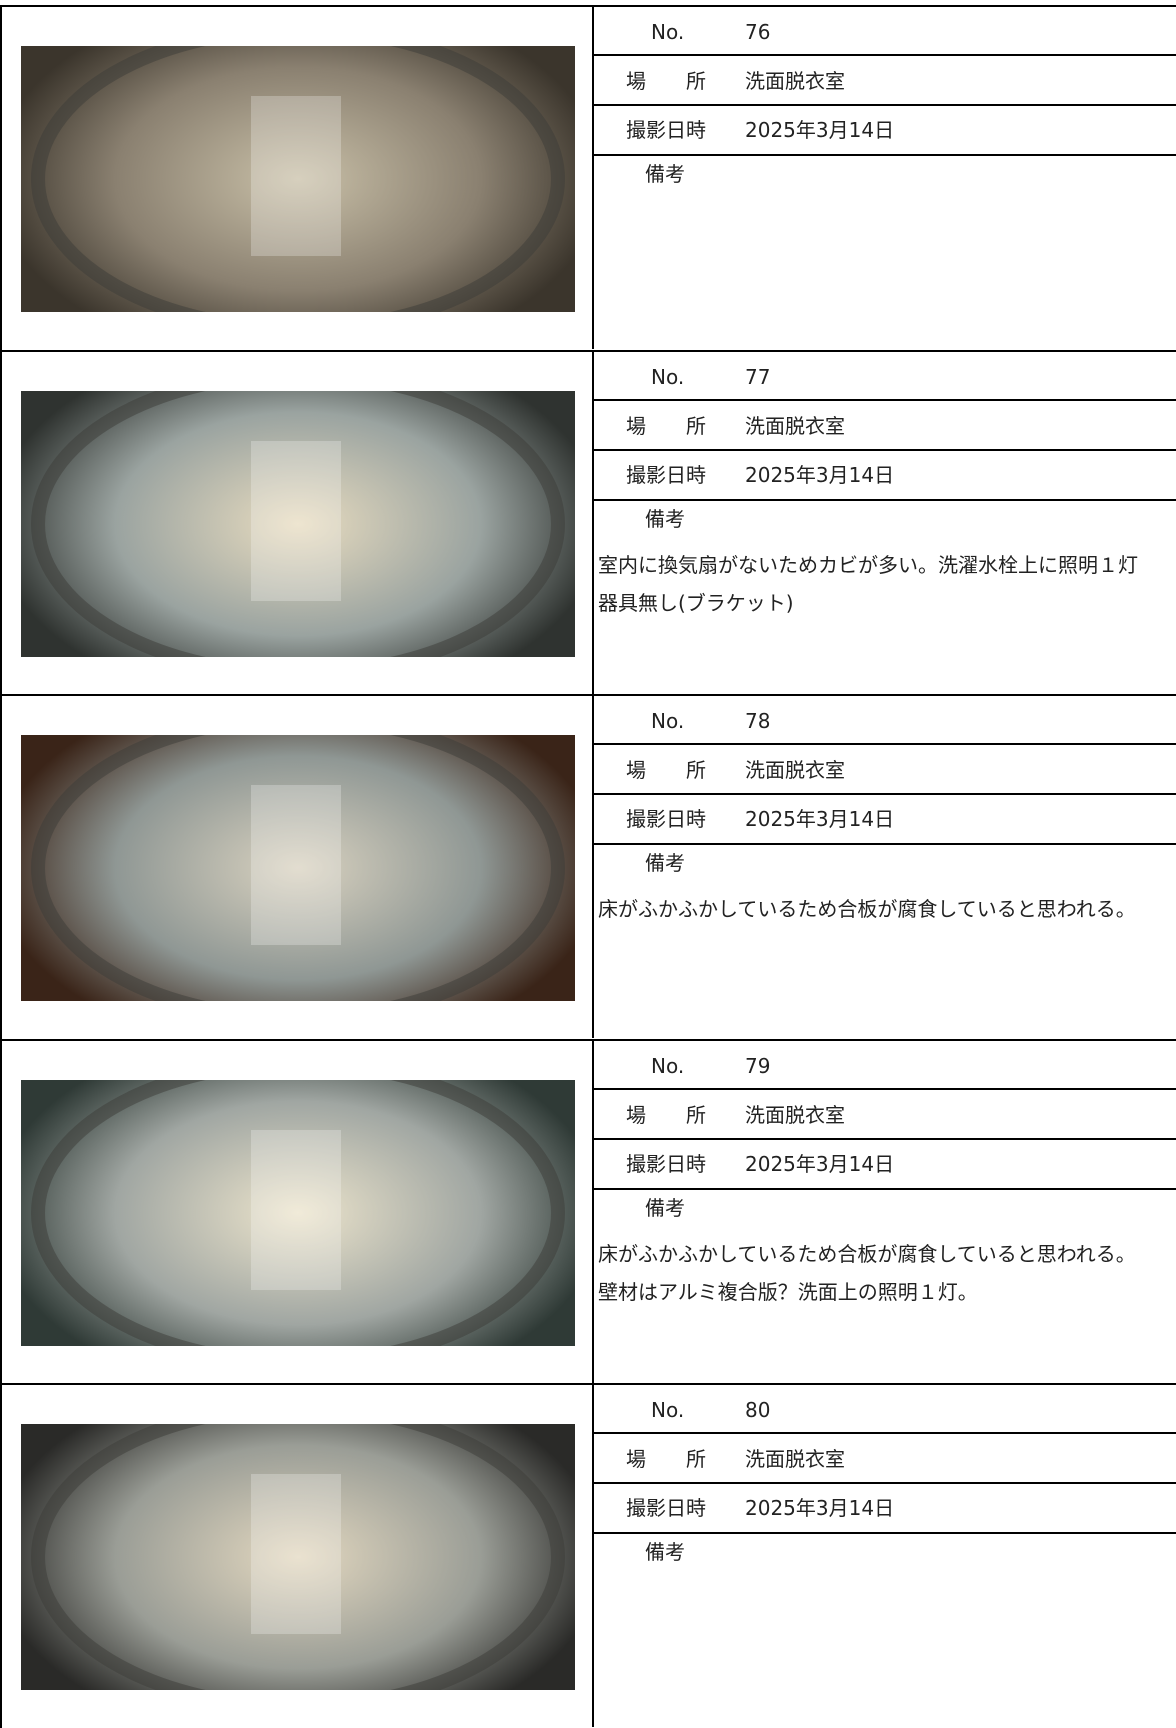  What do you see at coordinates (696, 602) in the screenshot?
I see `remarks-text: 器具無し(ブラケット)` at bounding box center [696, 602].